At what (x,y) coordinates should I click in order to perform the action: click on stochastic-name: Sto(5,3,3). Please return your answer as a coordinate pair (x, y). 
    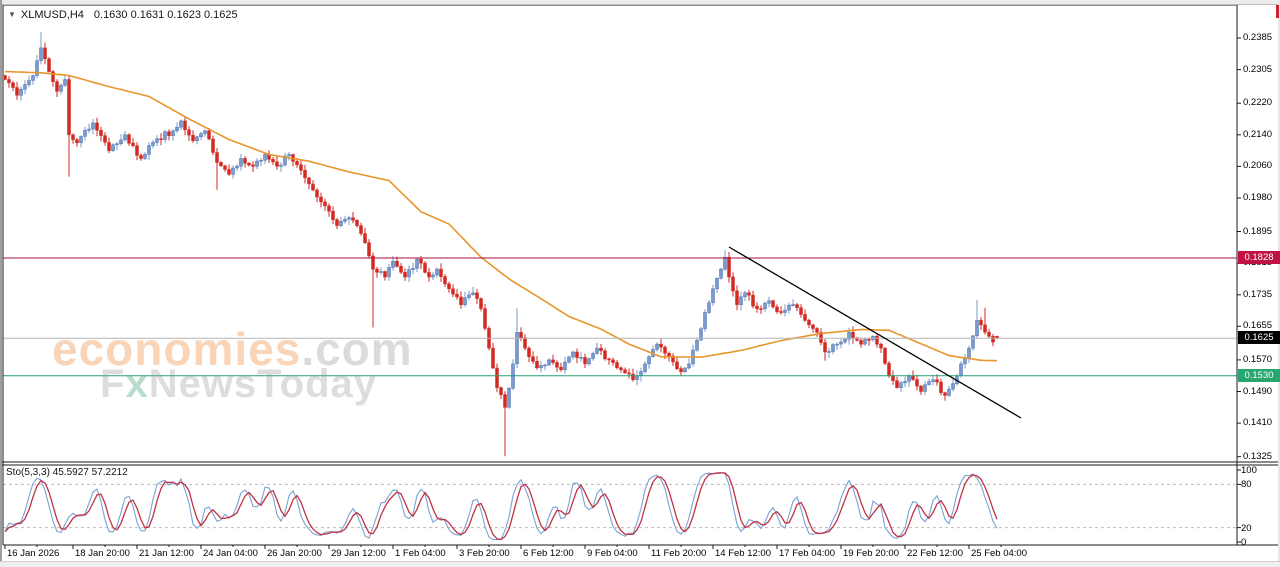
    Looking at the image, I should click on (28, 472).